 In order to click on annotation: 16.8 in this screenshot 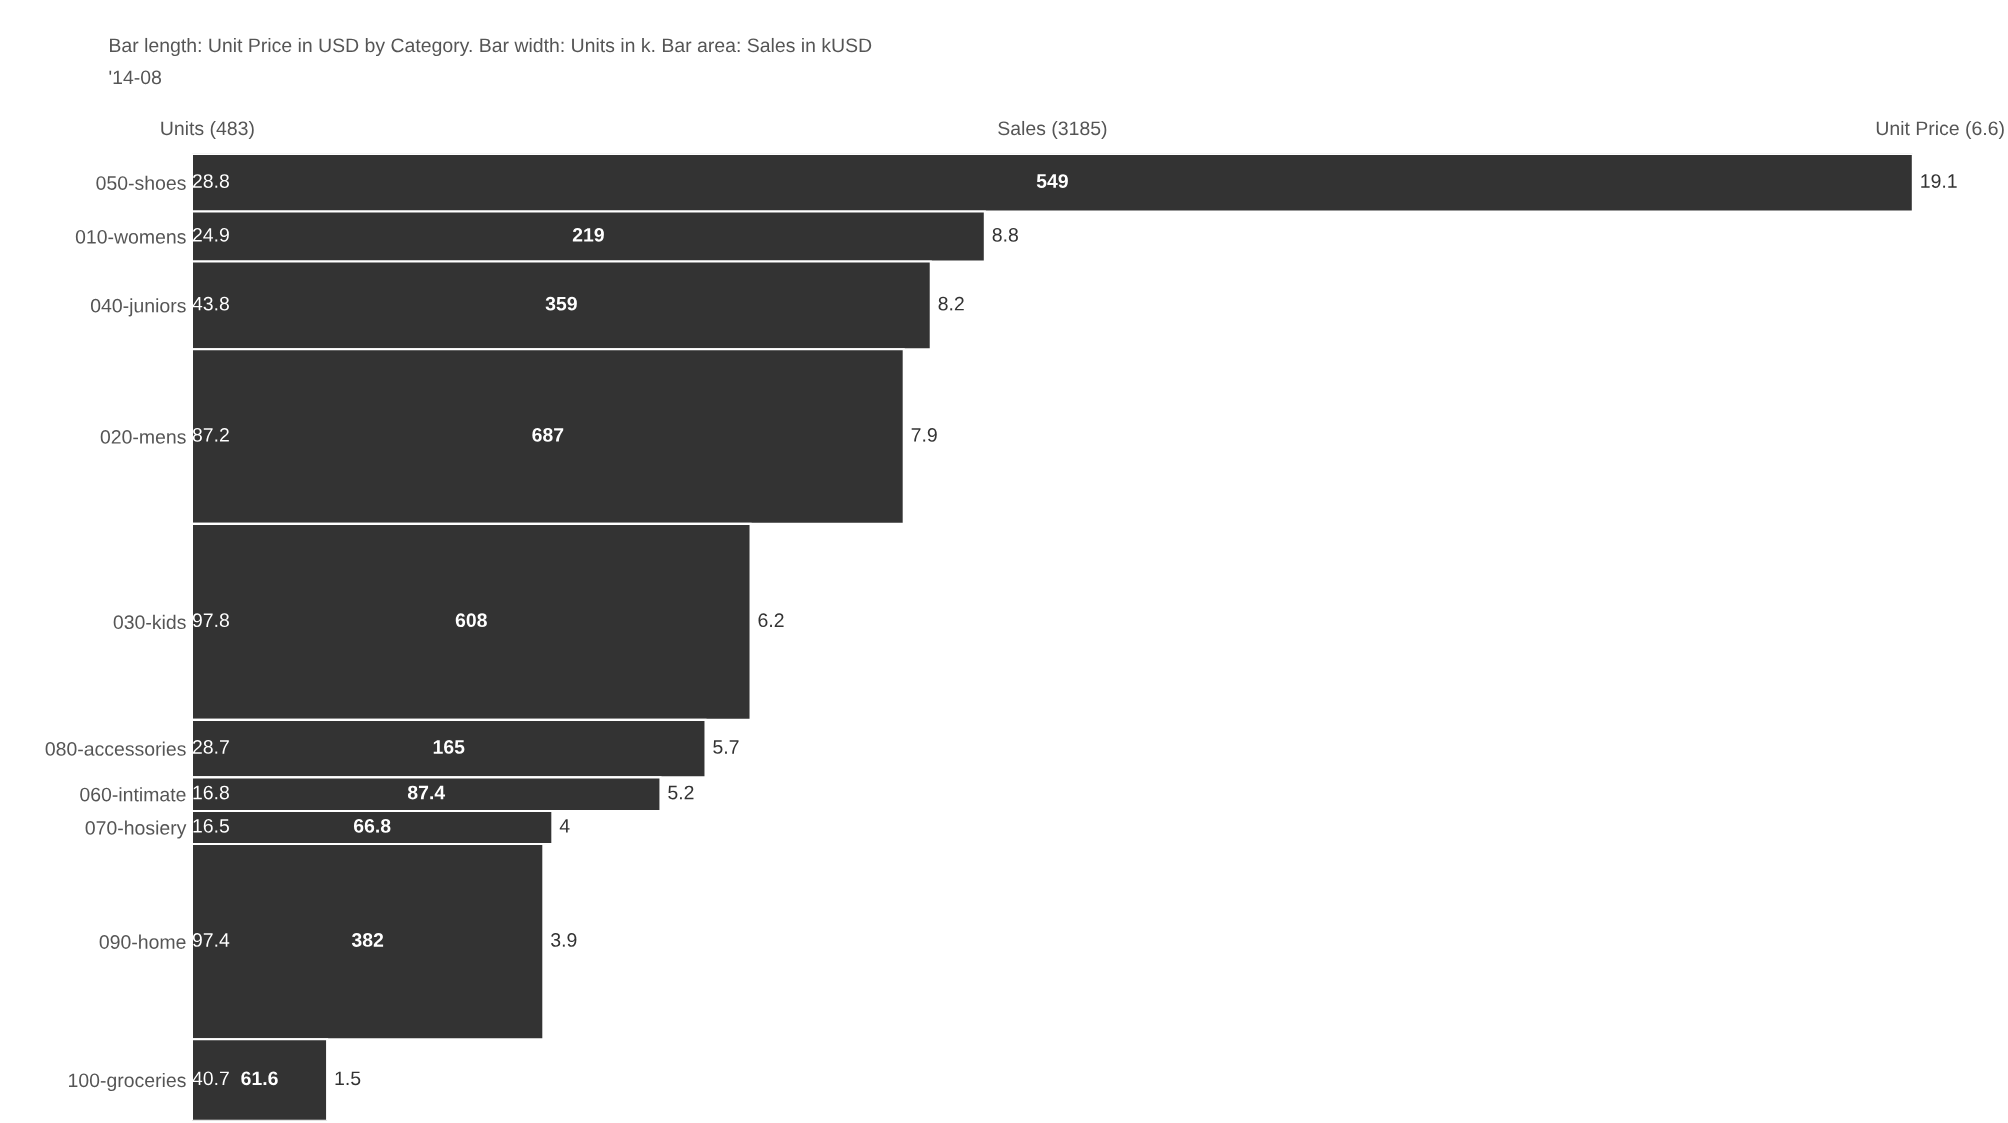, I will do `click(211, 792)`.